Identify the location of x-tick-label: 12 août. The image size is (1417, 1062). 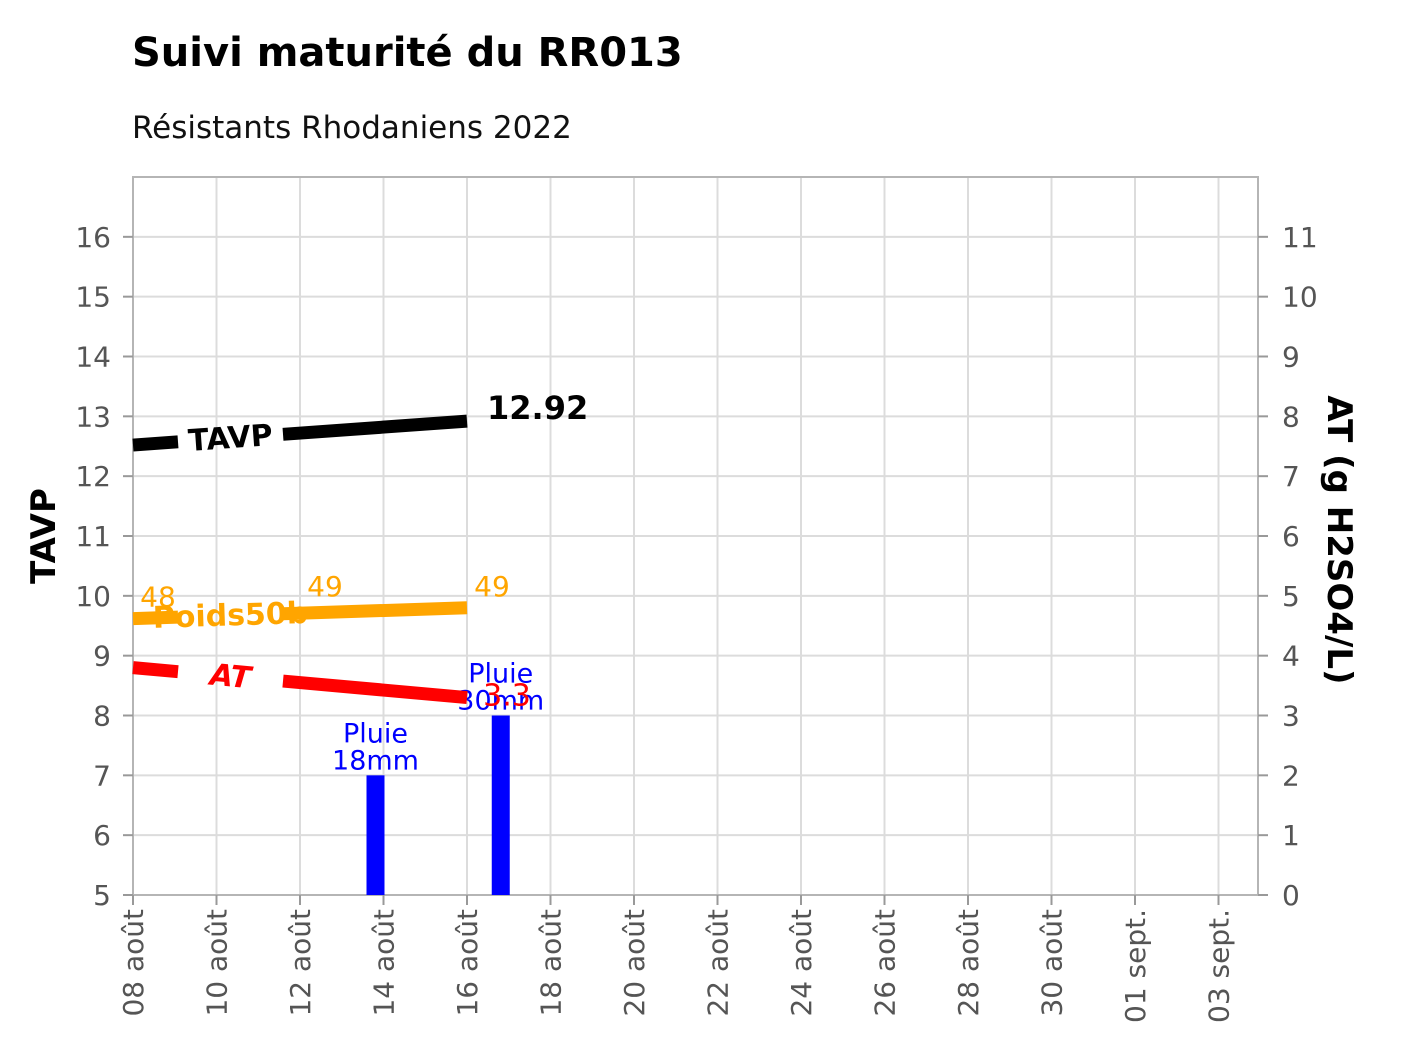
(300, 963).